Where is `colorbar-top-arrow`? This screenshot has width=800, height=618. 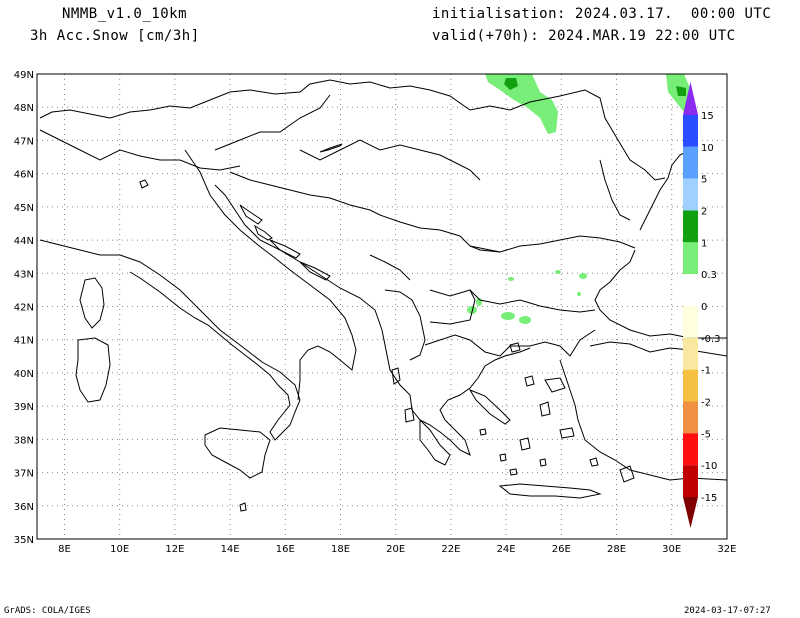 colorbar-top-arrow is located at coordinates (690, 98).